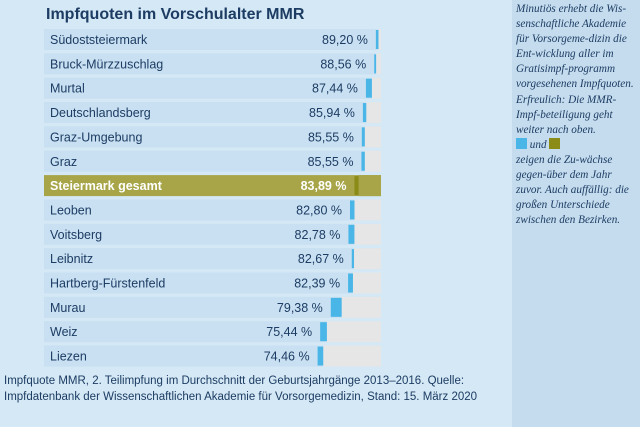 The height and width of the screenshot is (427, 640). What do you see at coordinates (332, 113) in the screenshot?
I see `value-label: 85,94 %` at bounding box center [332, 113].